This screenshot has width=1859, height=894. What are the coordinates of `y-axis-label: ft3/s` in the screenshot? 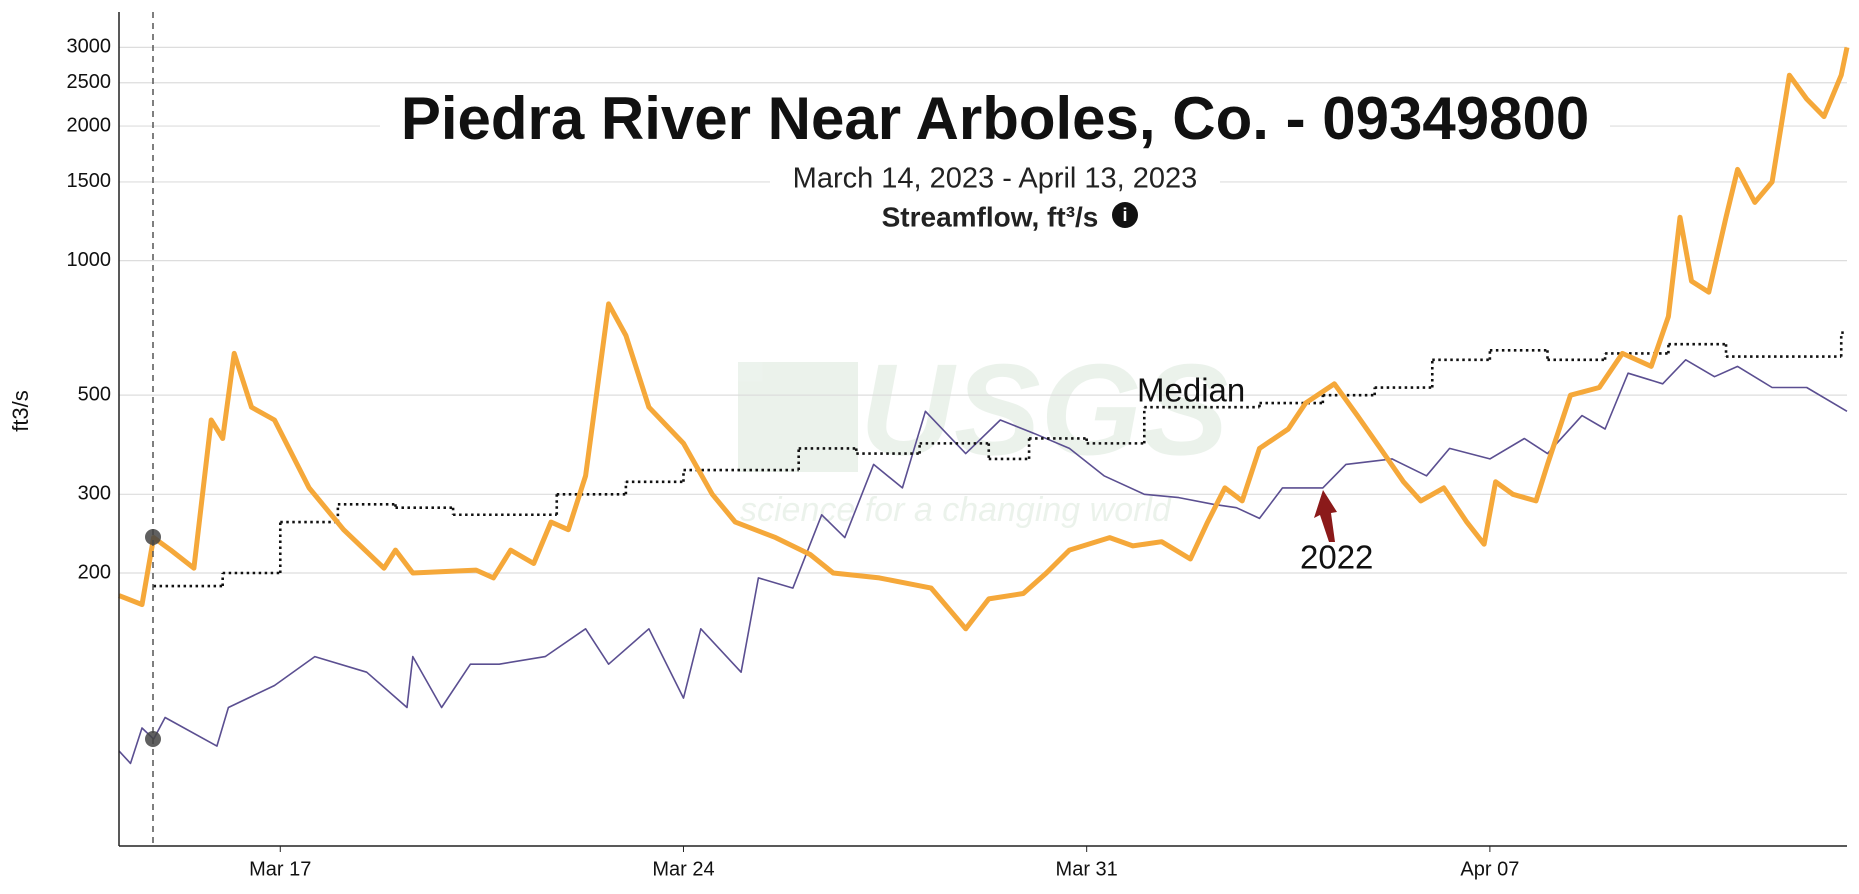 It's located at (20, 411).